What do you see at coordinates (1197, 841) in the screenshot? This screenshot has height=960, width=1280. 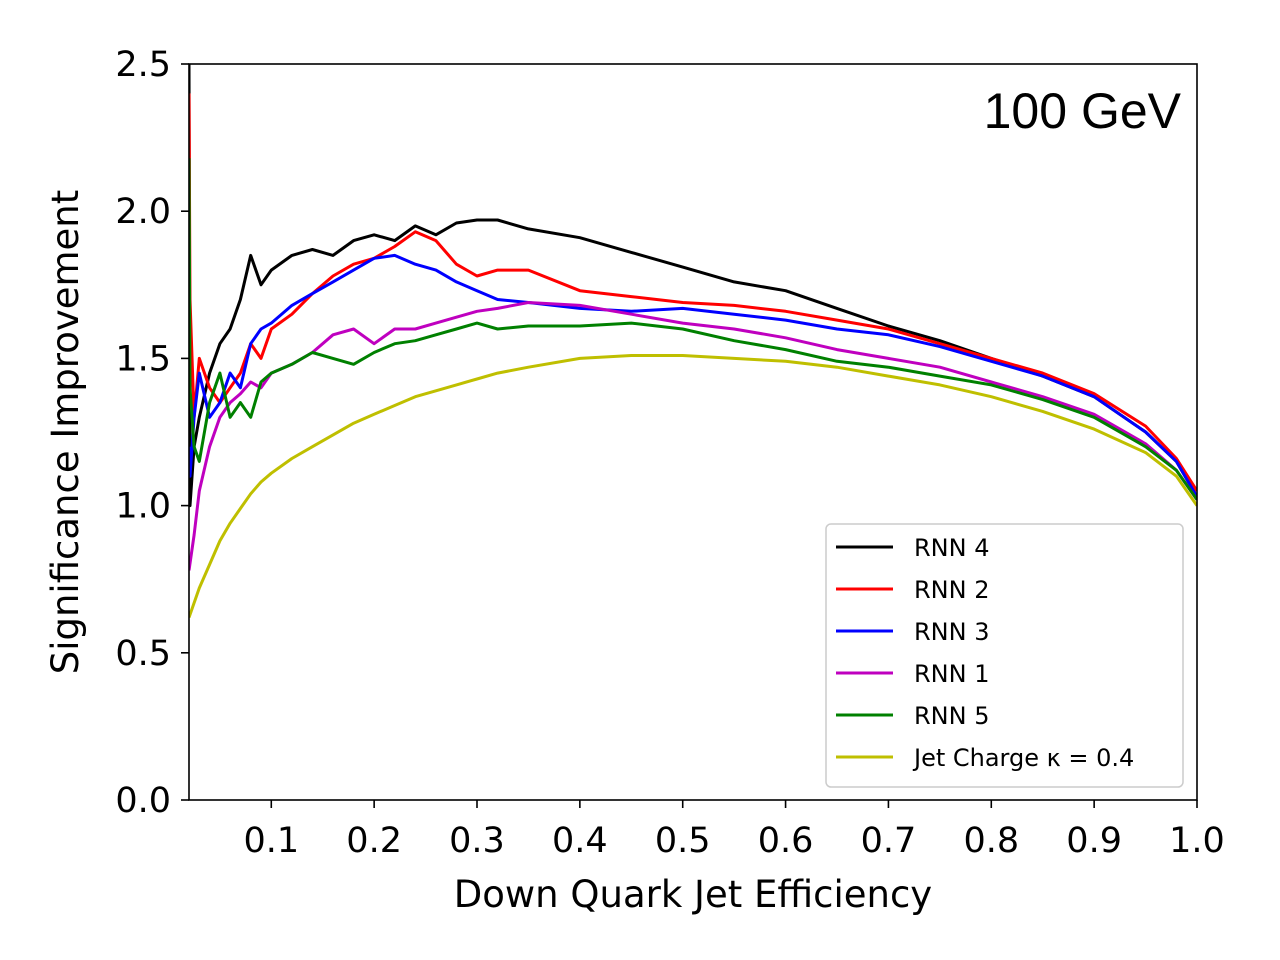 I see `x-tick-label: 1.0` at bounding box center [1197, 841].